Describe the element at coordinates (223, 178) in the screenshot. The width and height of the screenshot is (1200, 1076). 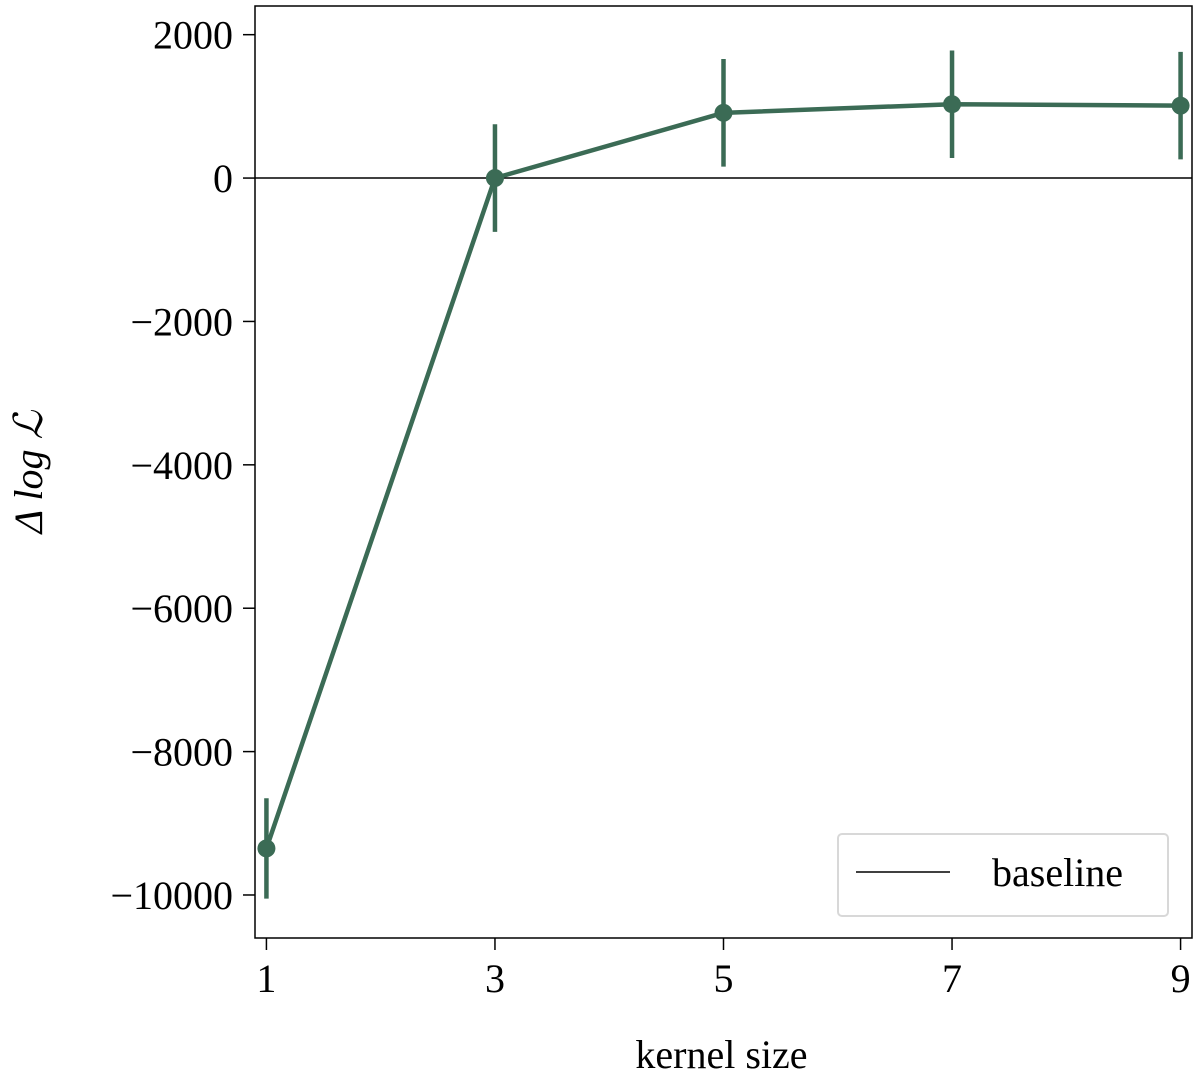
I see `y-tick-label: 0` at that location.